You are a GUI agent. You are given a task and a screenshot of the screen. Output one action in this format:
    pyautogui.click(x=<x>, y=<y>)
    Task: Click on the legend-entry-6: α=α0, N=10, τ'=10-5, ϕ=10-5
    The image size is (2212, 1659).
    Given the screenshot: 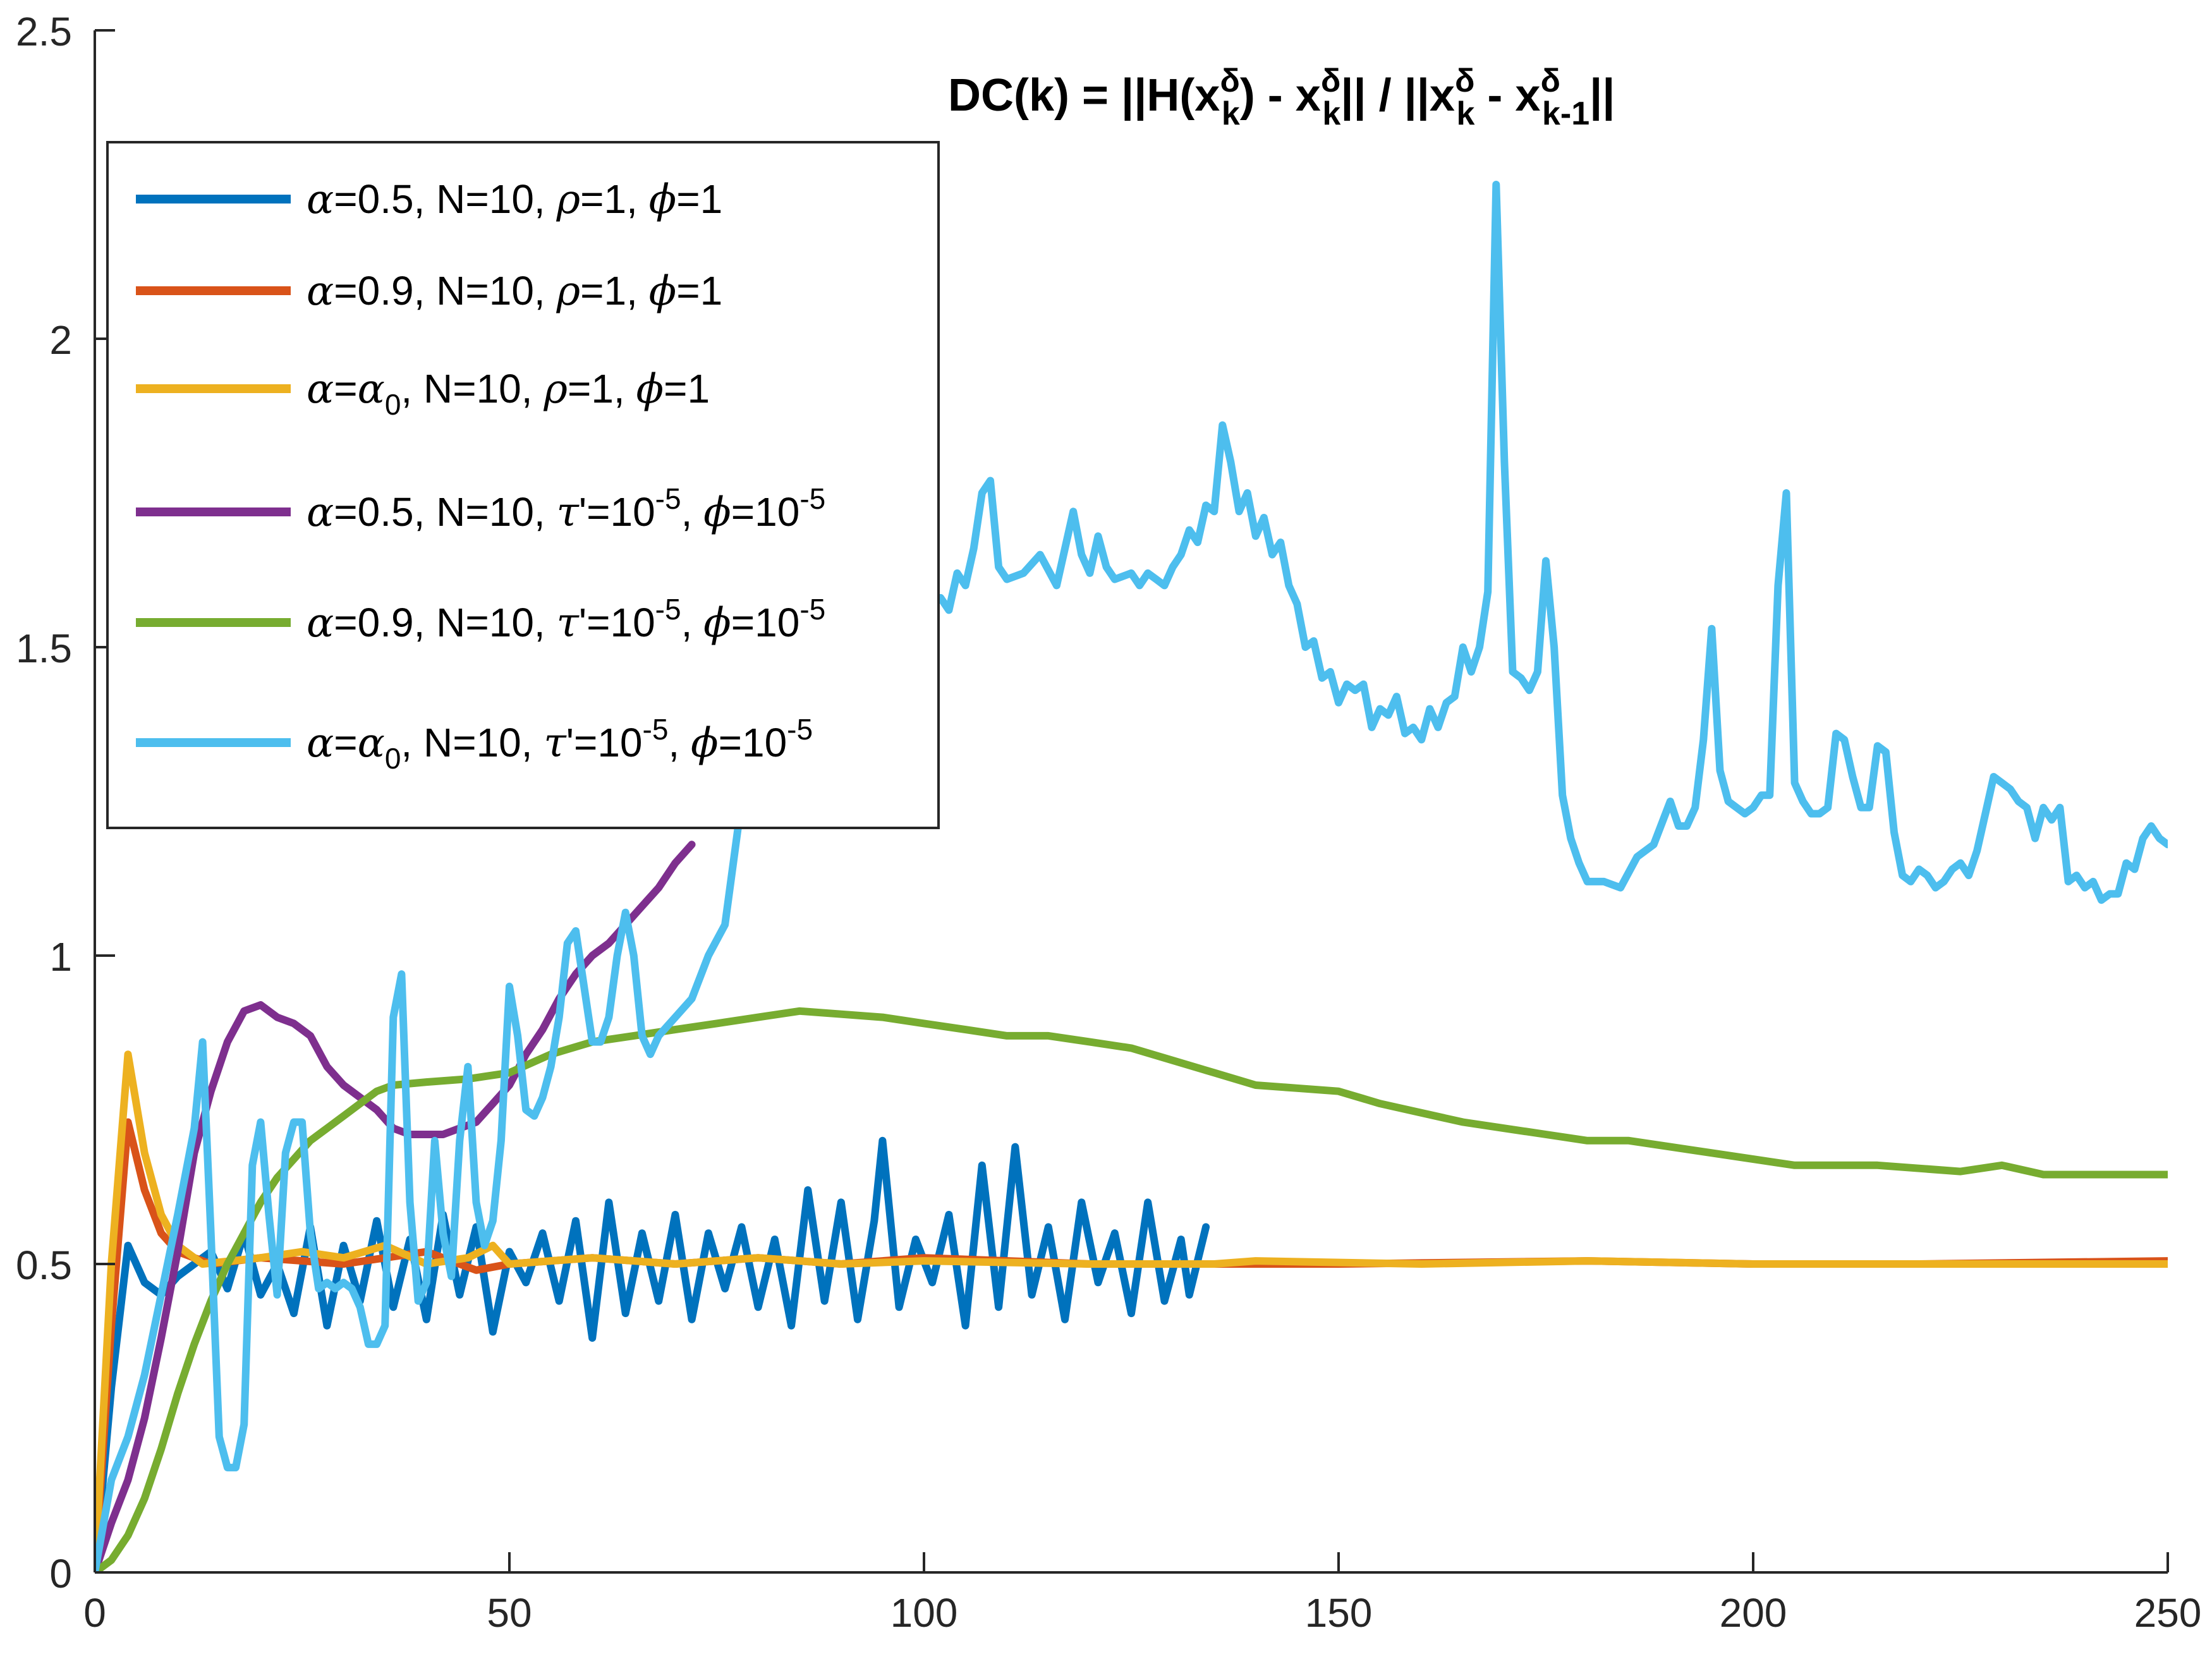 What is the action you would take?
    pyautogui.click(x=560, y=744)
    